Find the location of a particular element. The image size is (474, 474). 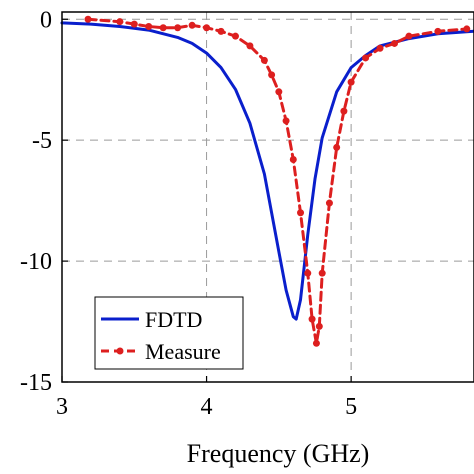

legend-label-fdtd: FDTD is located at coordinates (173, 319).